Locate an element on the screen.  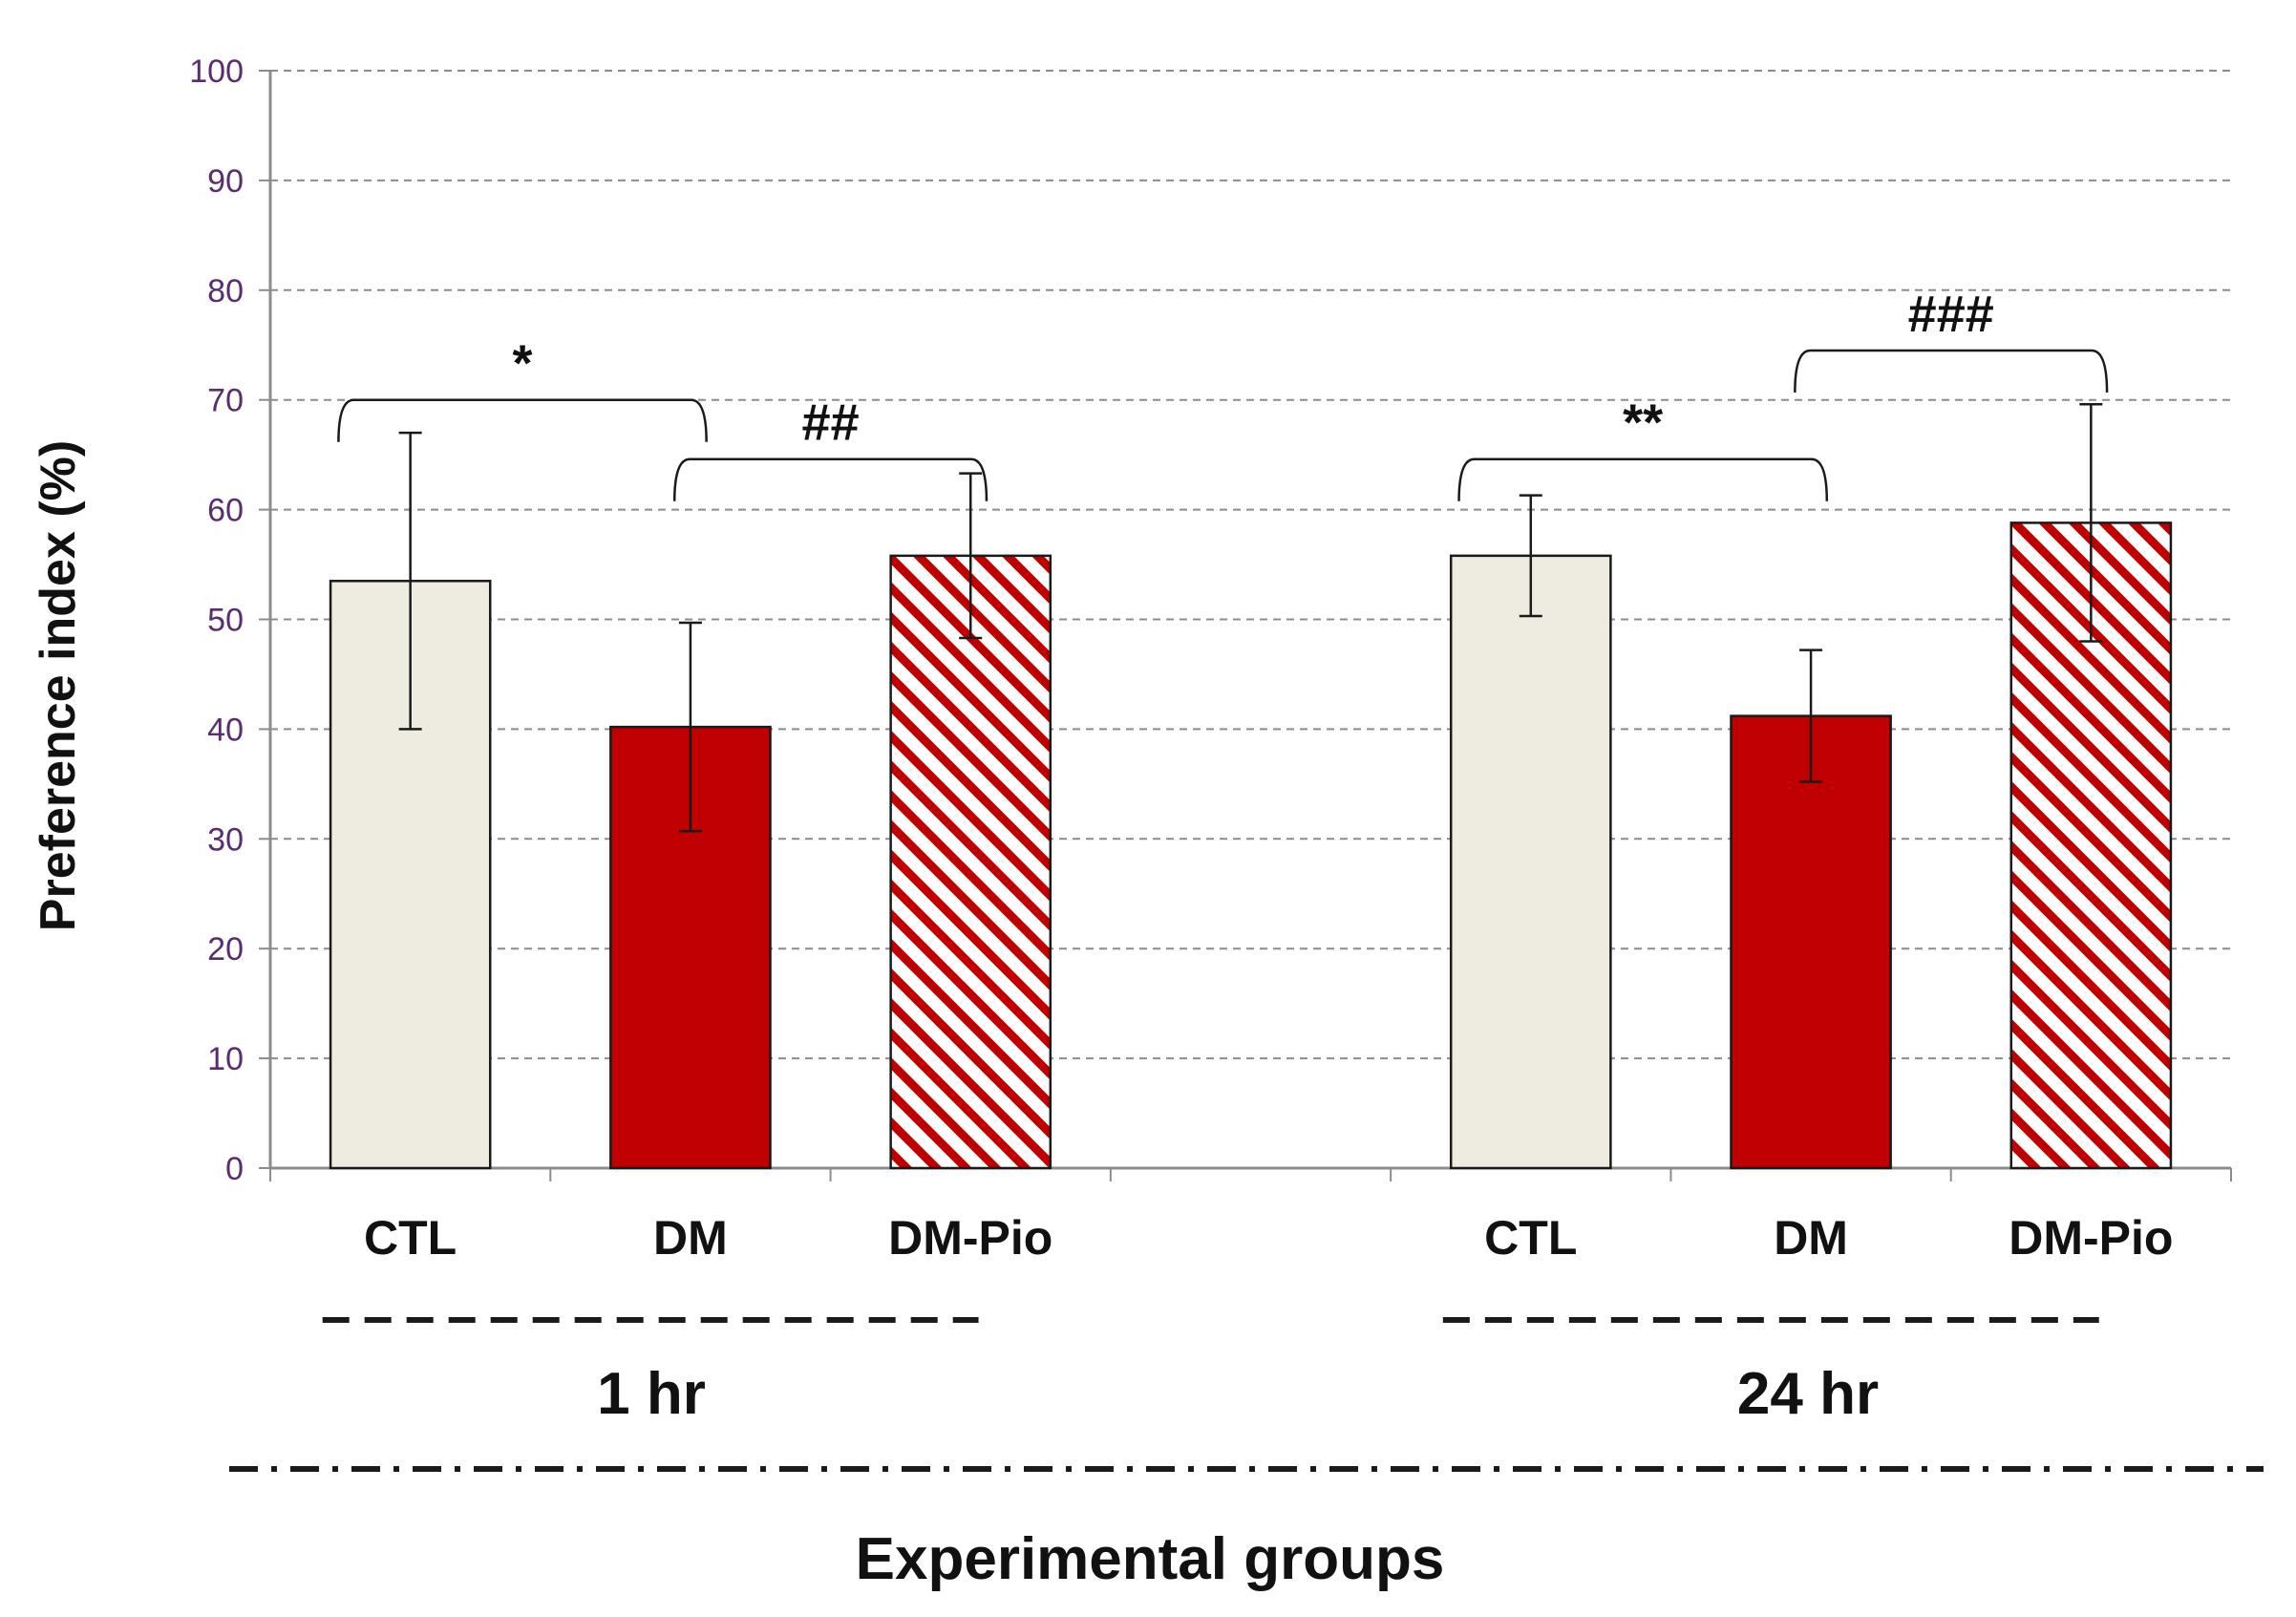
y-tick-label: 90 is located at coordinates (225, 181).